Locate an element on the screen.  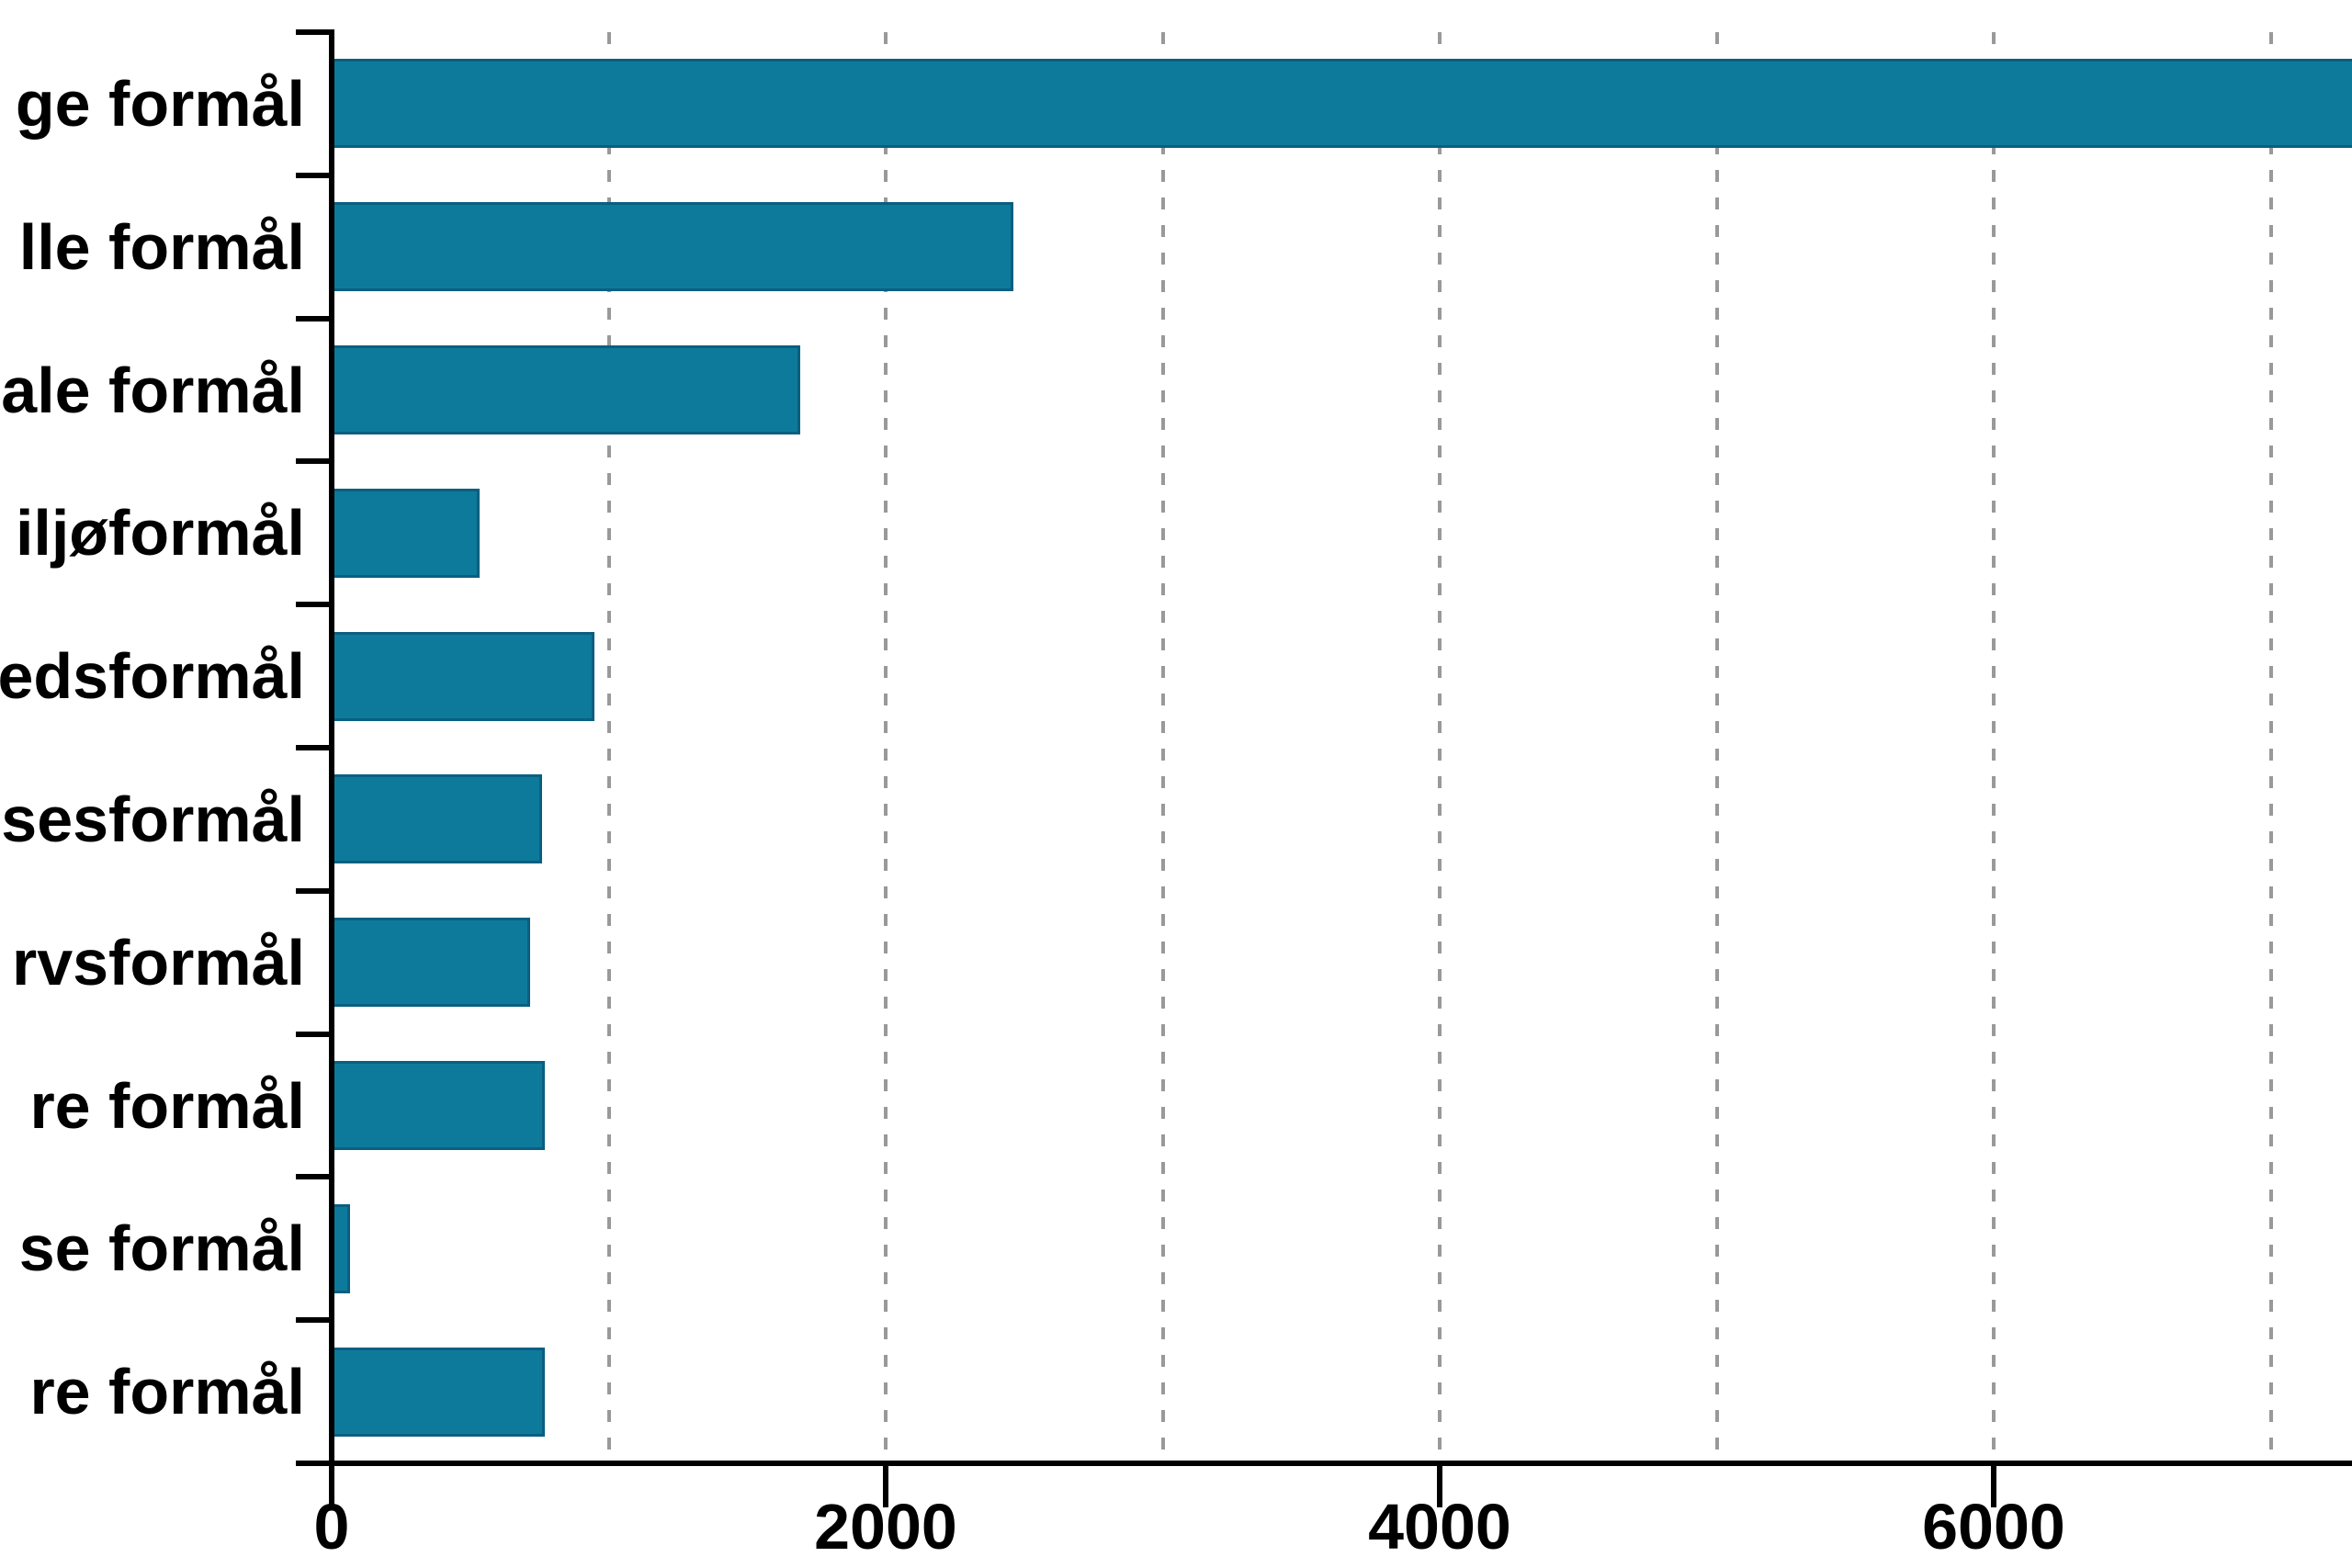
y-axis-label: edsformål is located at coordinates (152, 677).